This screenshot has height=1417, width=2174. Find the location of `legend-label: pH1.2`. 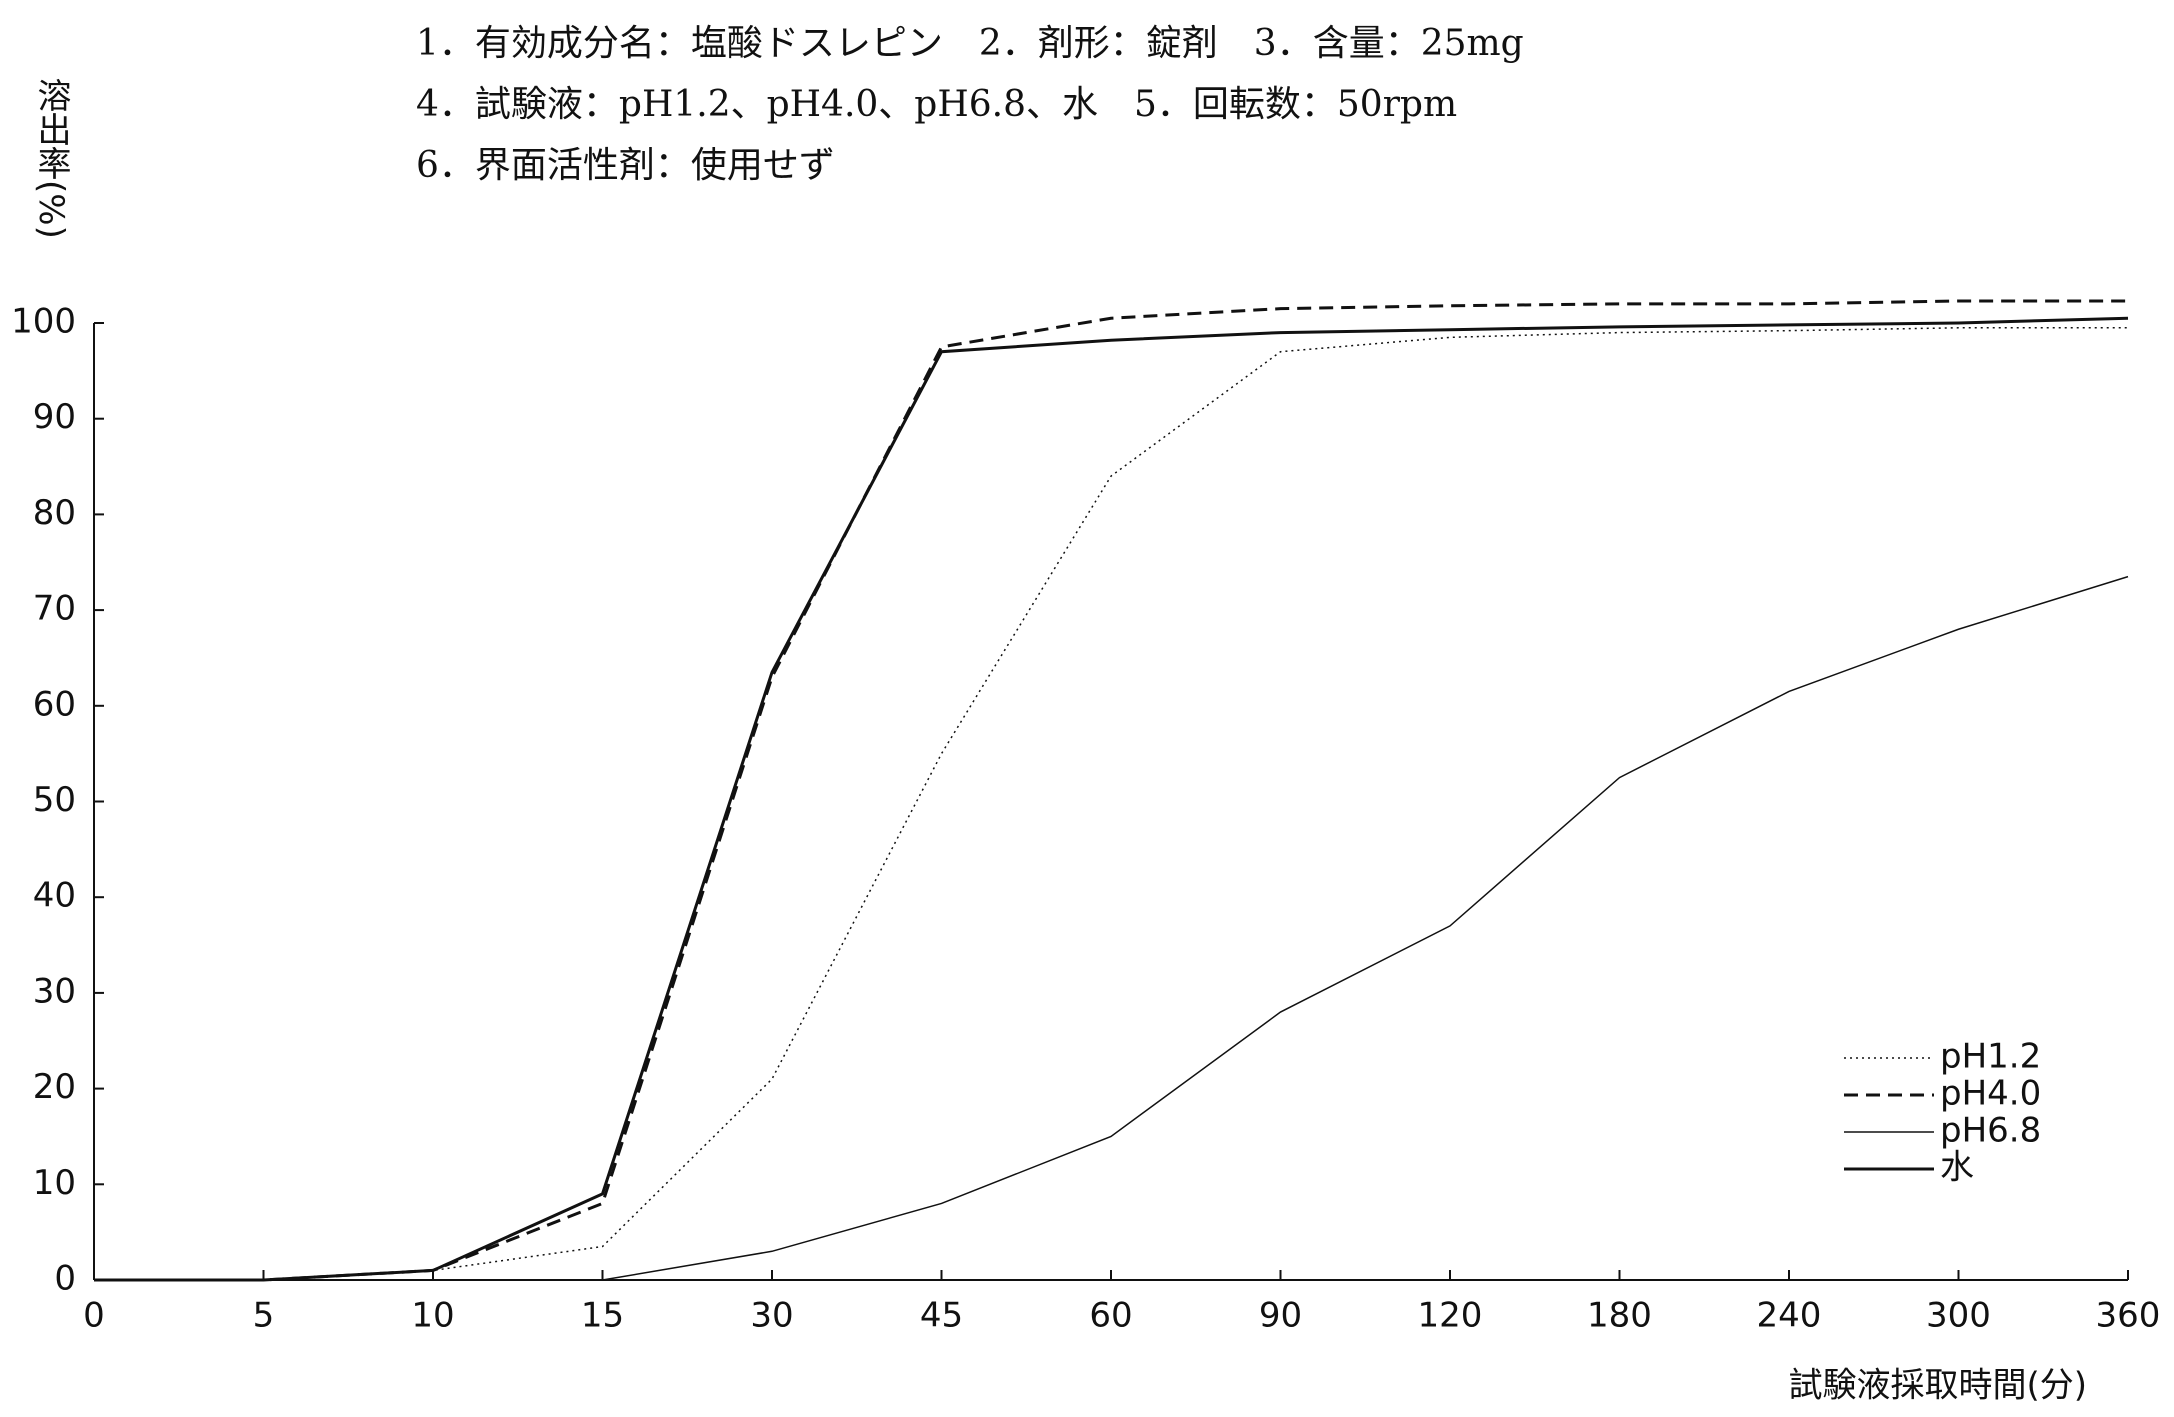

legend-label: pH1.2 is located at coordinates (1990, 1057).